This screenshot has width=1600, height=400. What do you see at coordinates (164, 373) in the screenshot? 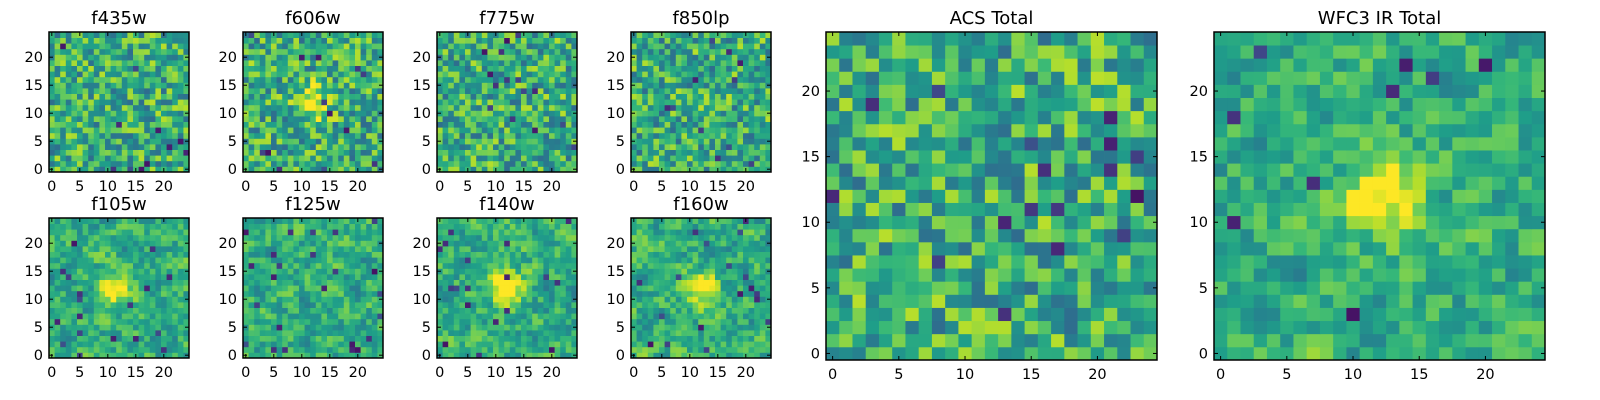
I see `x-tick-label: 20` at bounding box center [164, 373].